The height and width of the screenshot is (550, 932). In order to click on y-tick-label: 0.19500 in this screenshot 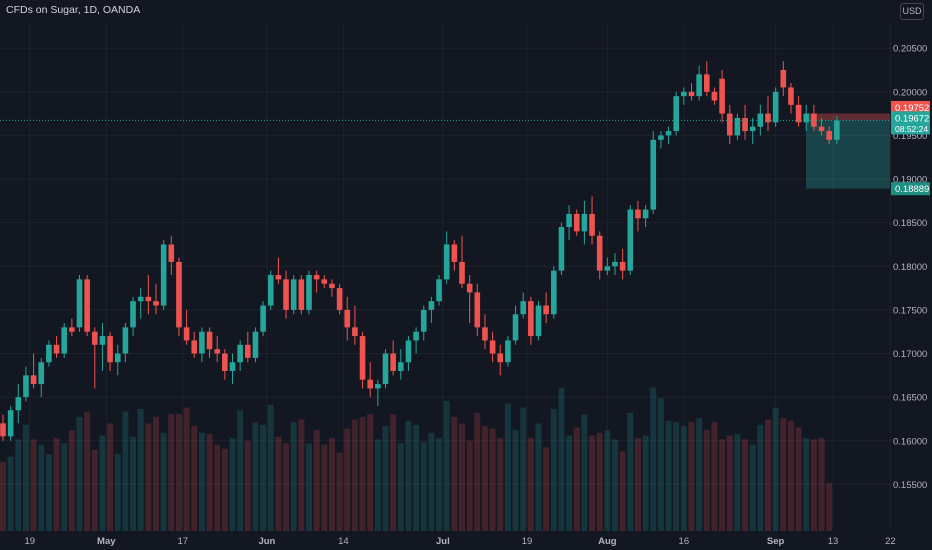, I will do `click(910, 136)`.